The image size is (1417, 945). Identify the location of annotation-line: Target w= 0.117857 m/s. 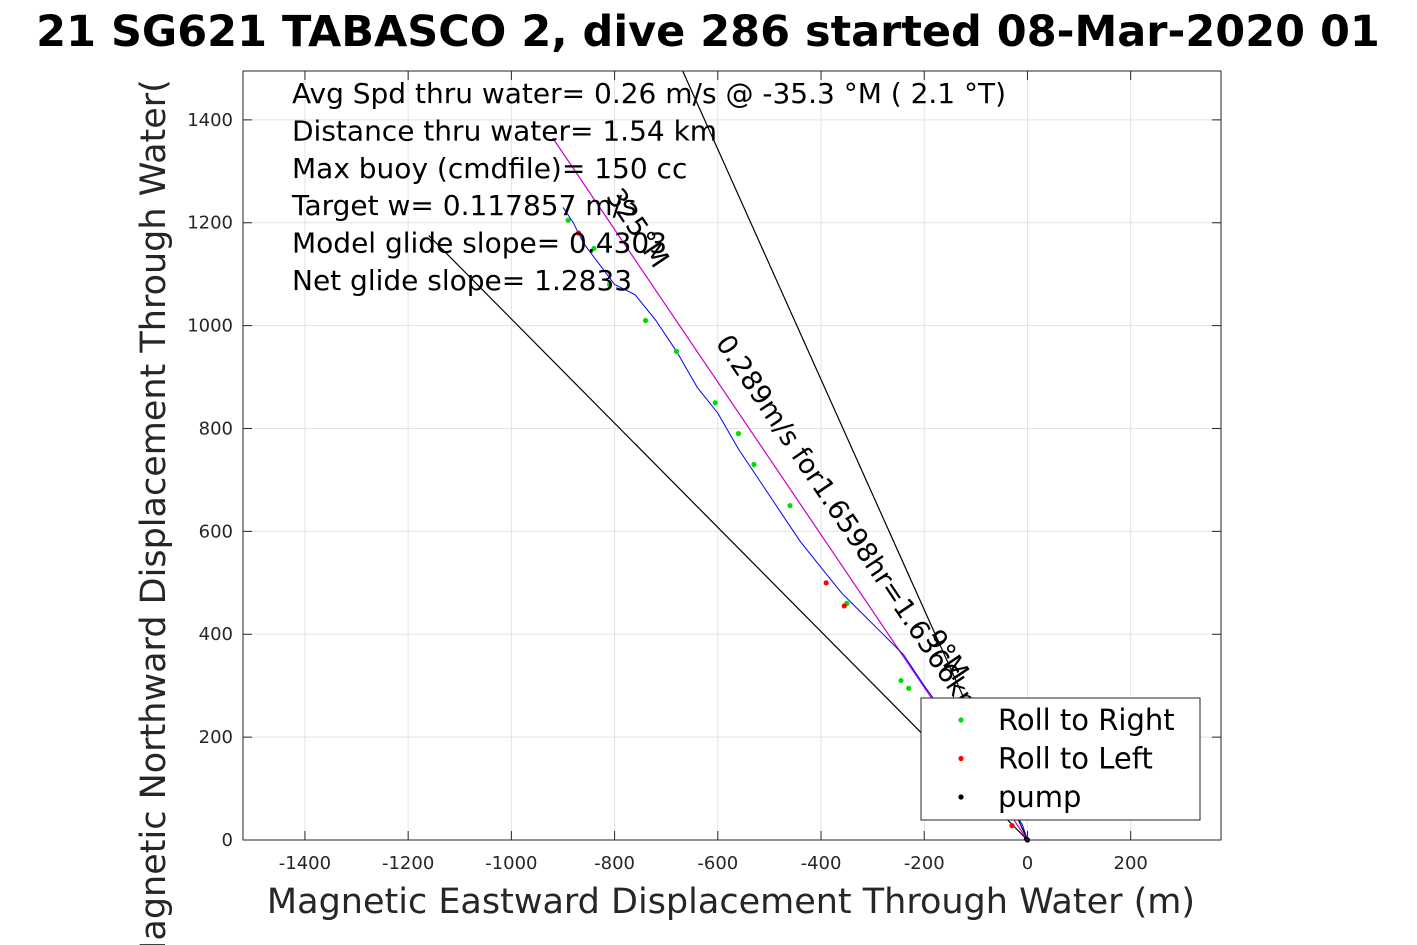
(464, 205).